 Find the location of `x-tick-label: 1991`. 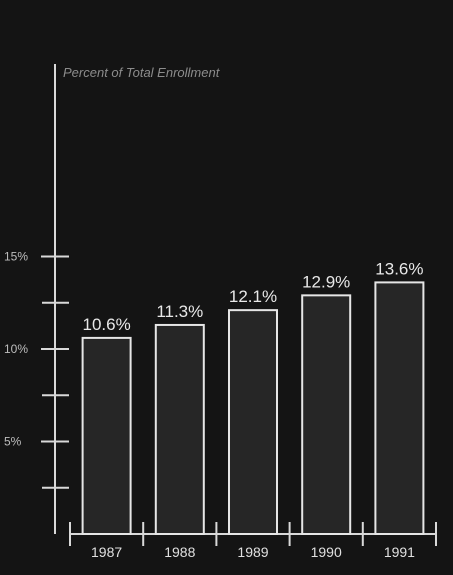

x-tick-label: 1991 is located at coordinates (399, 552).